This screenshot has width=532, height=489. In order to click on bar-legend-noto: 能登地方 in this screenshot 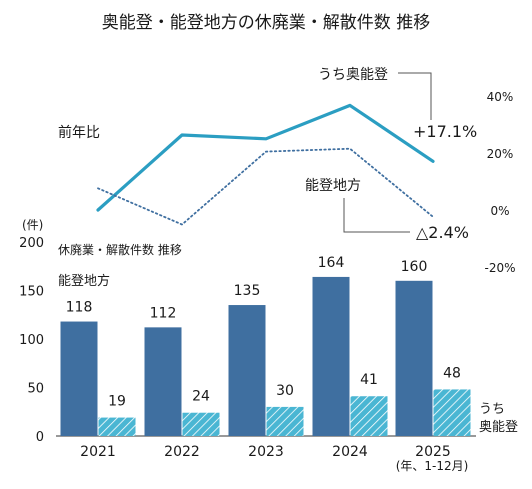, I will do `click(84, 281)`.